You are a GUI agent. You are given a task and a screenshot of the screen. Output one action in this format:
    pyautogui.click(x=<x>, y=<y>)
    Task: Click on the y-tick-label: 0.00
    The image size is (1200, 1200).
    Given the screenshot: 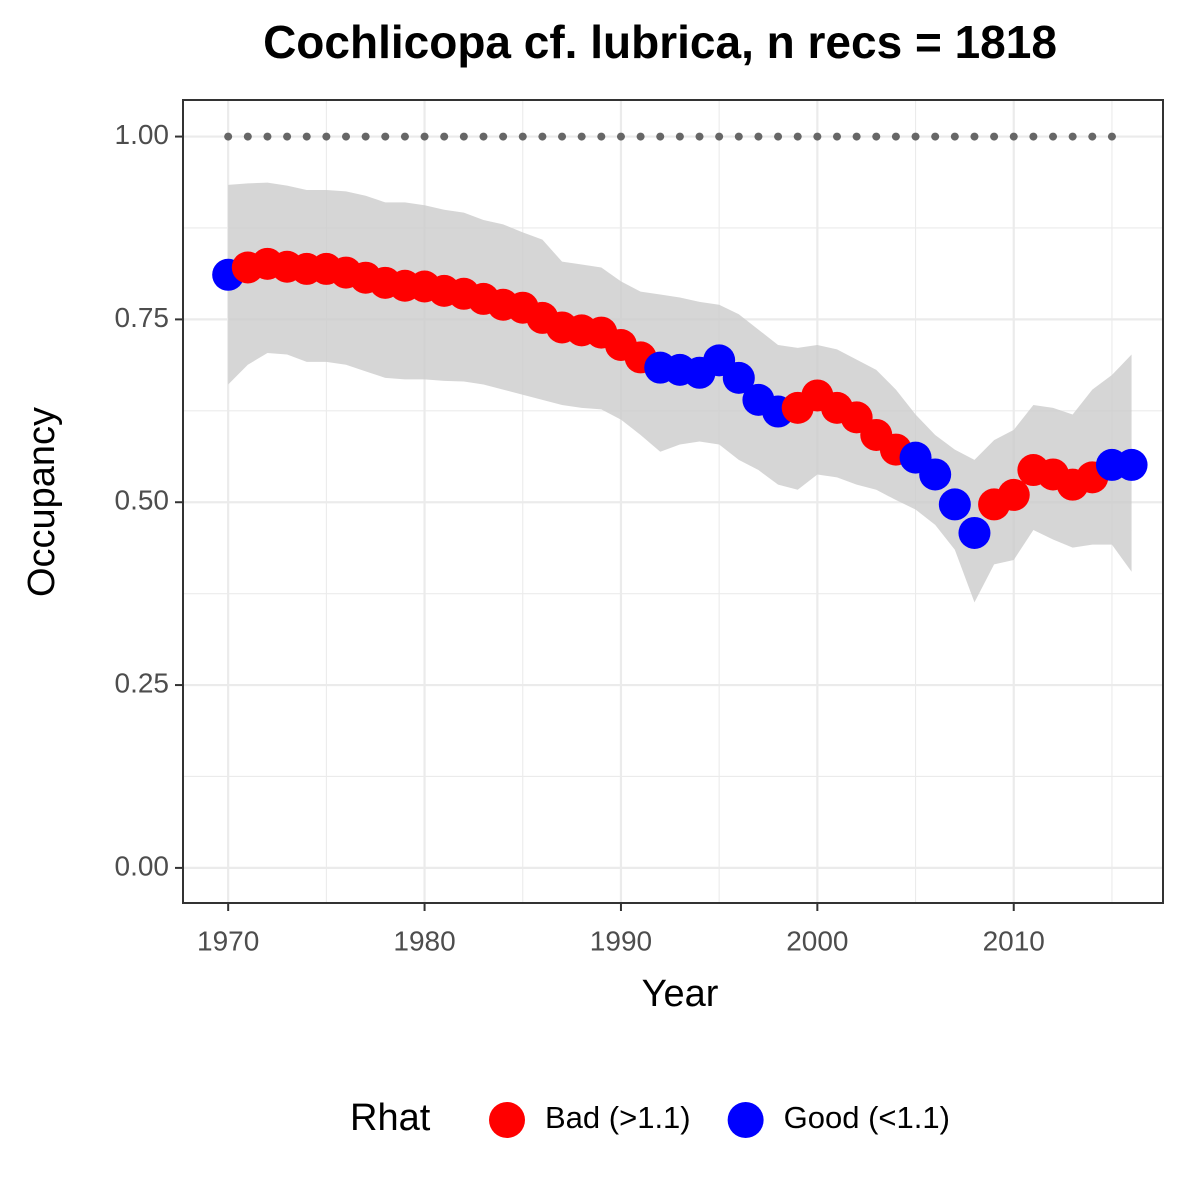 What is the action you would take?
    pyautogui.click(x=142, y=865)
    